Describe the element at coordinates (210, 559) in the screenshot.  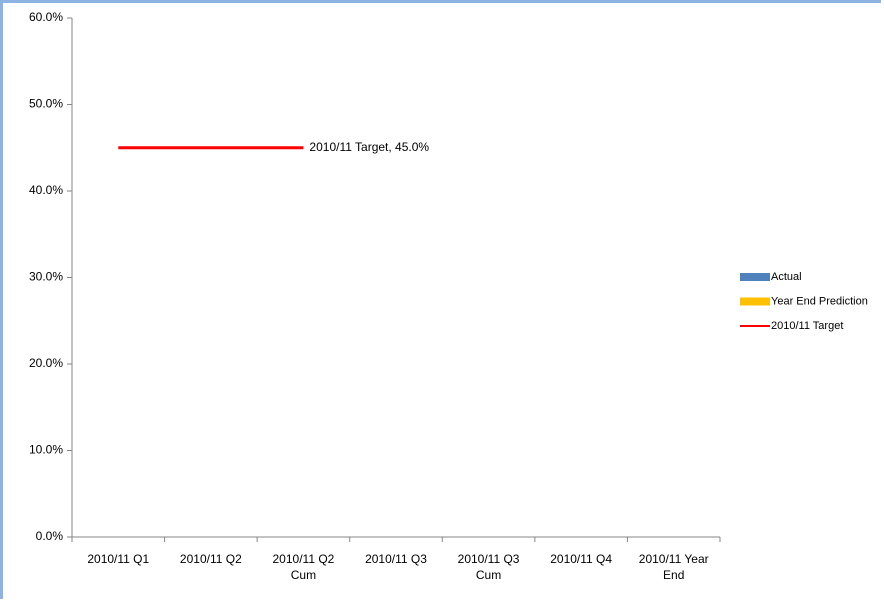
I see `x-tick-label: 2010/11 Q2` at that location.